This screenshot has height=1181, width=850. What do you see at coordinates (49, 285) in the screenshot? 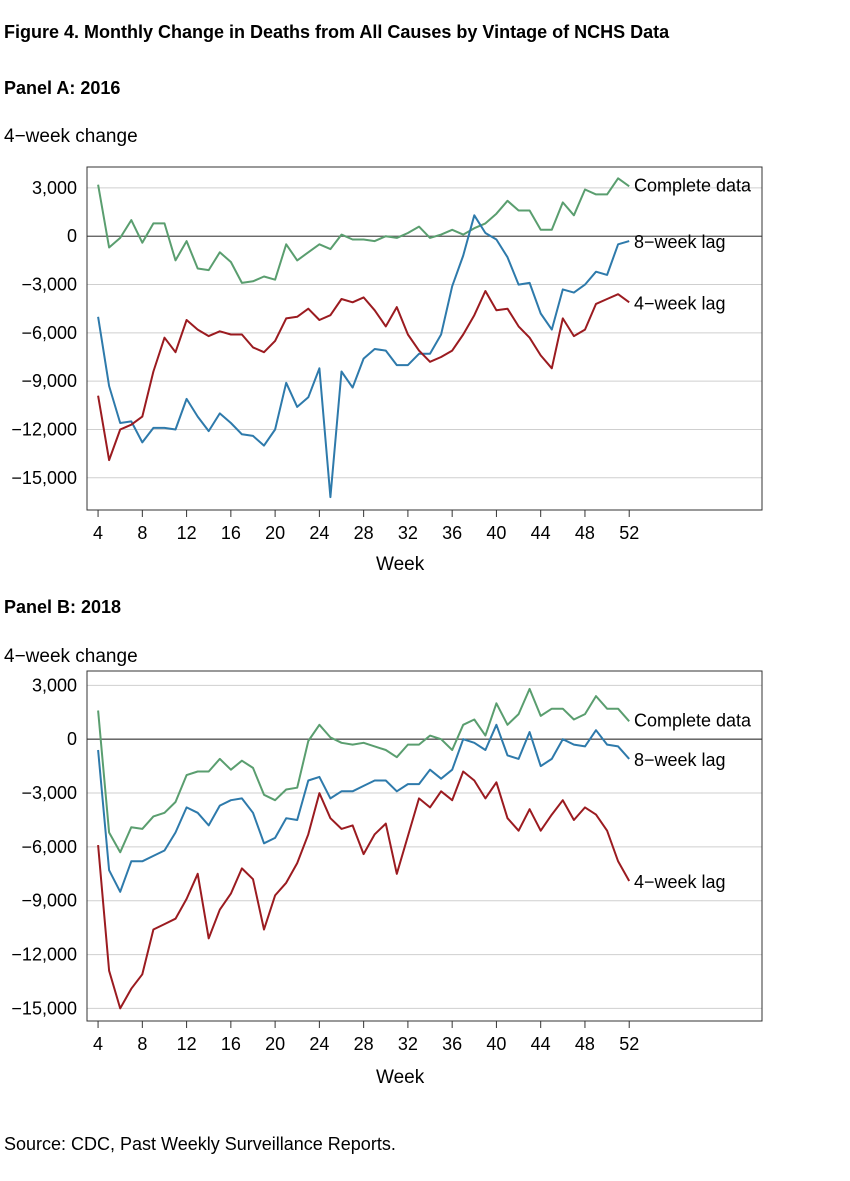
I see `panel-a-y-tick-label: −3,000` at bounding box center [49, 285].